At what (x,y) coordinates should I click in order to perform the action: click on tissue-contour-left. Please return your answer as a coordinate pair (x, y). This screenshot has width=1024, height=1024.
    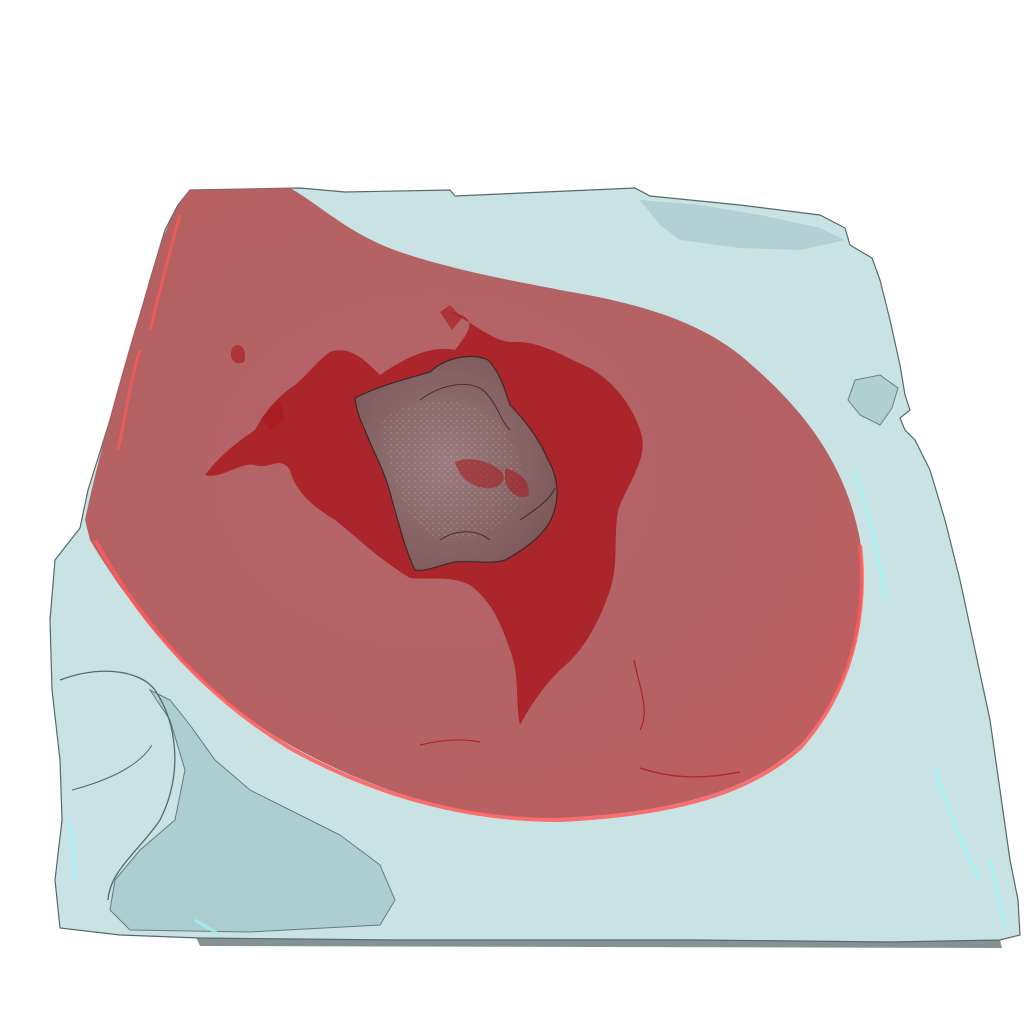
    Looking at the image, I should click on (117, 785).